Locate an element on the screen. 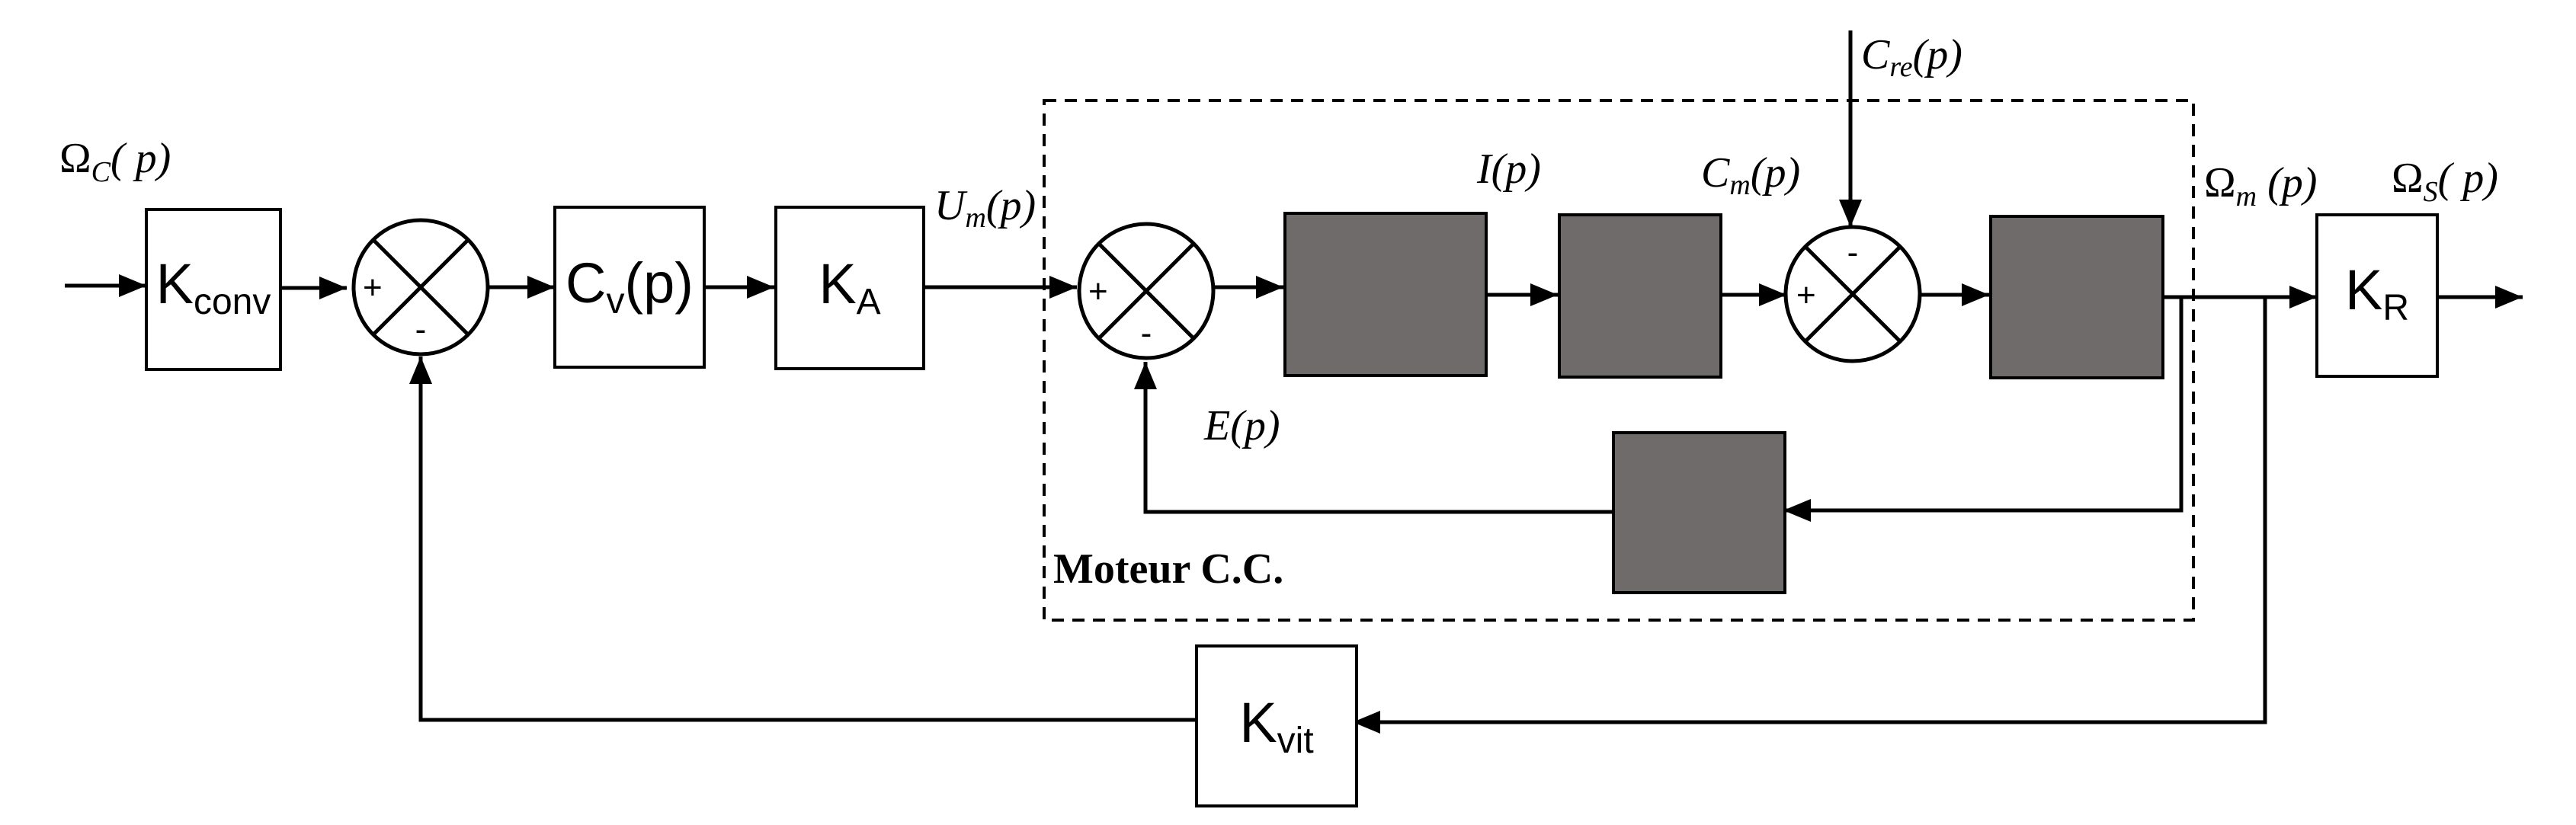  summing-junction-1: + - is located at coordinates (420, 288).